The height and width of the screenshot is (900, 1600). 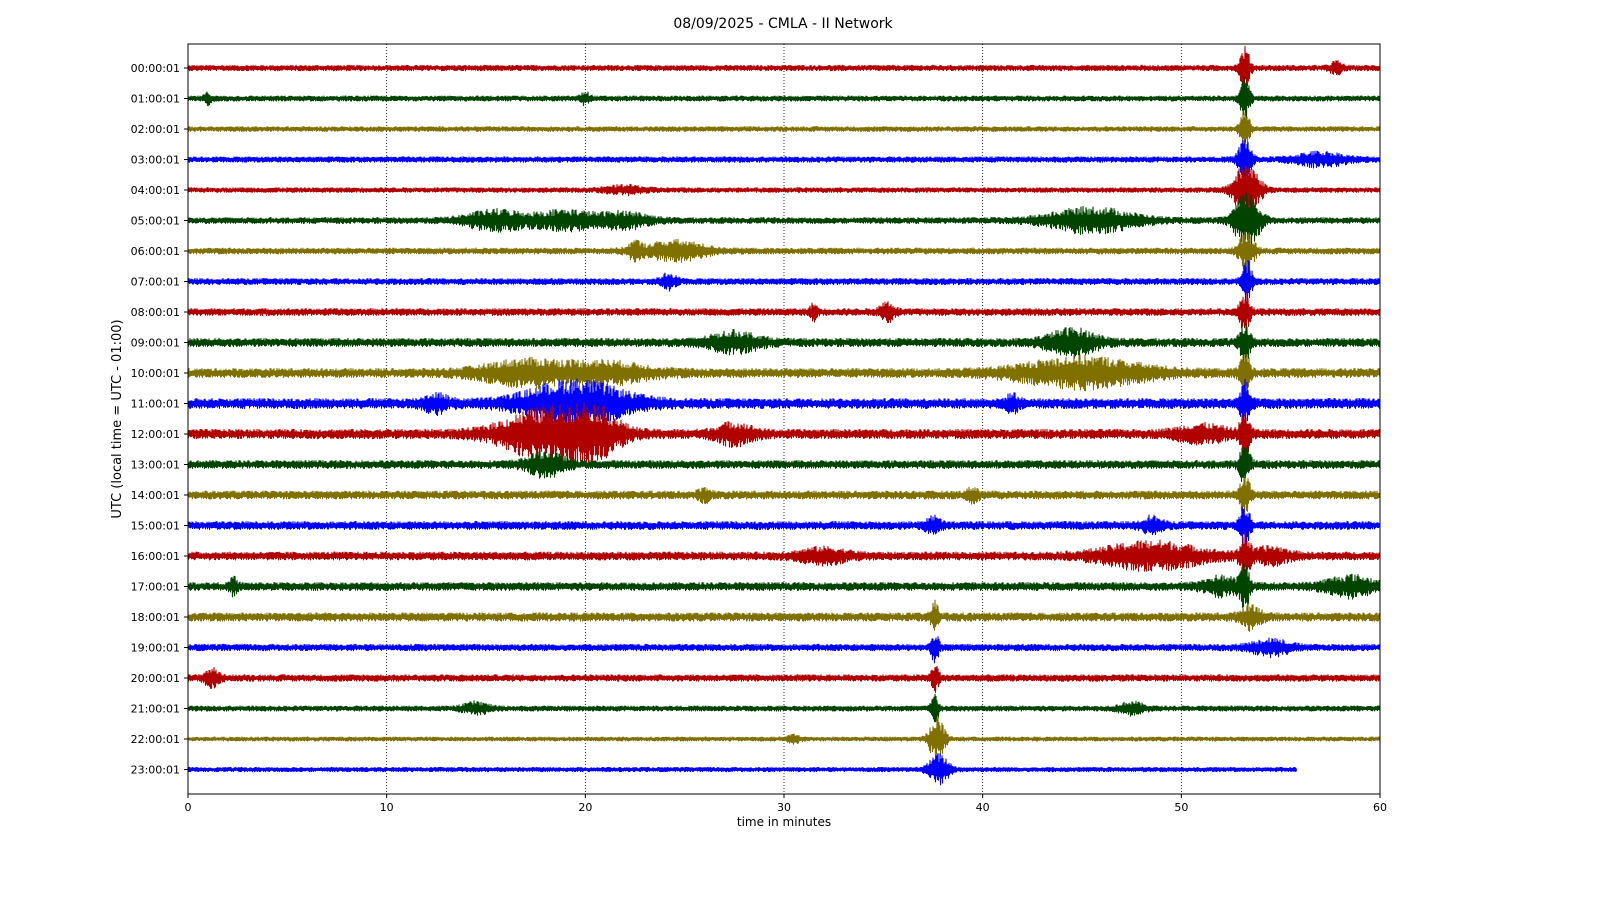 What do you see at coordinates (783, 24) in the screenshot?
I see `chart-title: 08/09/2025 - CMLA - II Network` at bounding box center [783, 24].